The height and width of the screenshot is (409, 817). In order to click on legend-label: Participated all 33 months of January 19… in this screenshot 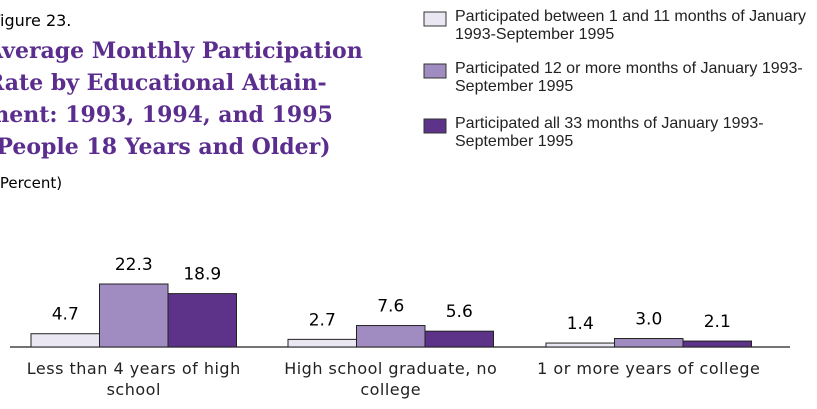, I will do `click(609, 132)`.